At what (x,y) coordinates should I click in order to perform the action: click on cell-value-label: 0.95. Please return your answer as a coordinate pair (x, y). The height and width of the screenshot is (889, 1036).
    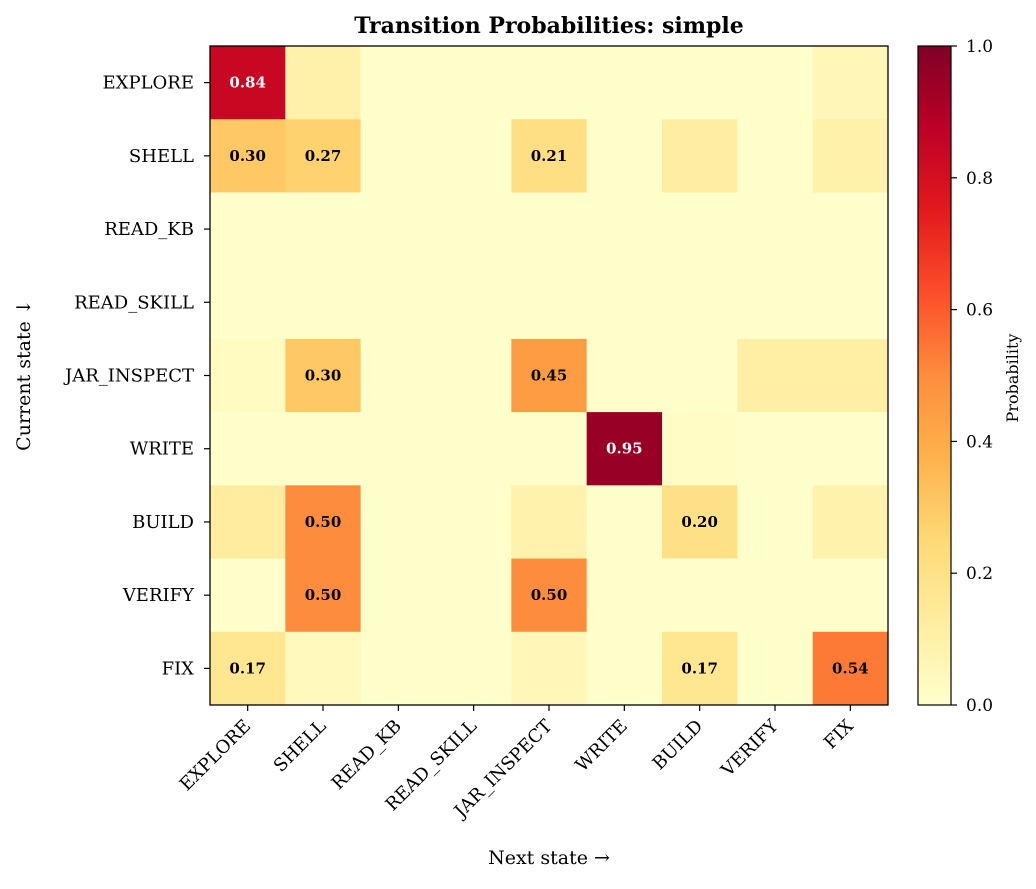
    Looking at the image, I should click on (624, 449).